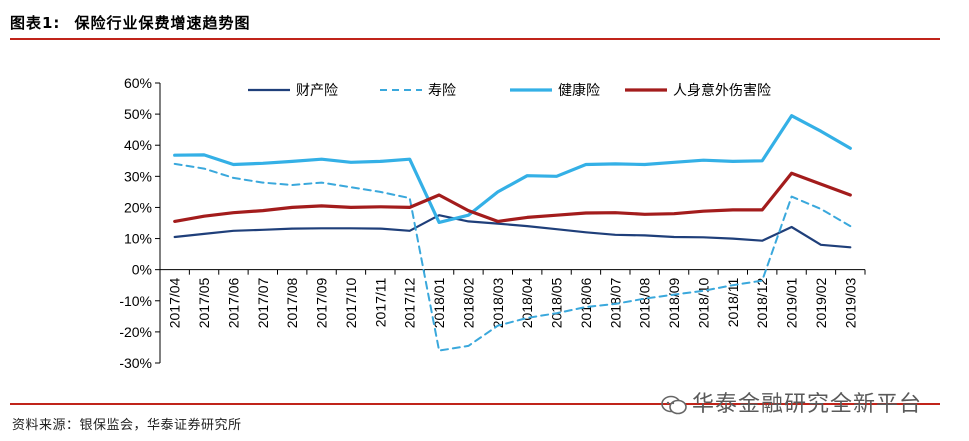  Describe the element at coordinates (233, 302) in the screenshot. I see `x-tick-label: 2017/06` at that location.